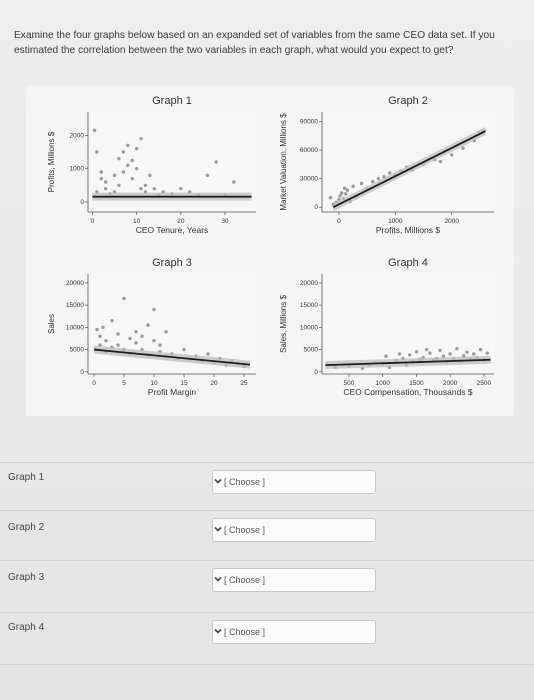  I want to click on graph-2-select: [ Choose ], so click(294, 530).